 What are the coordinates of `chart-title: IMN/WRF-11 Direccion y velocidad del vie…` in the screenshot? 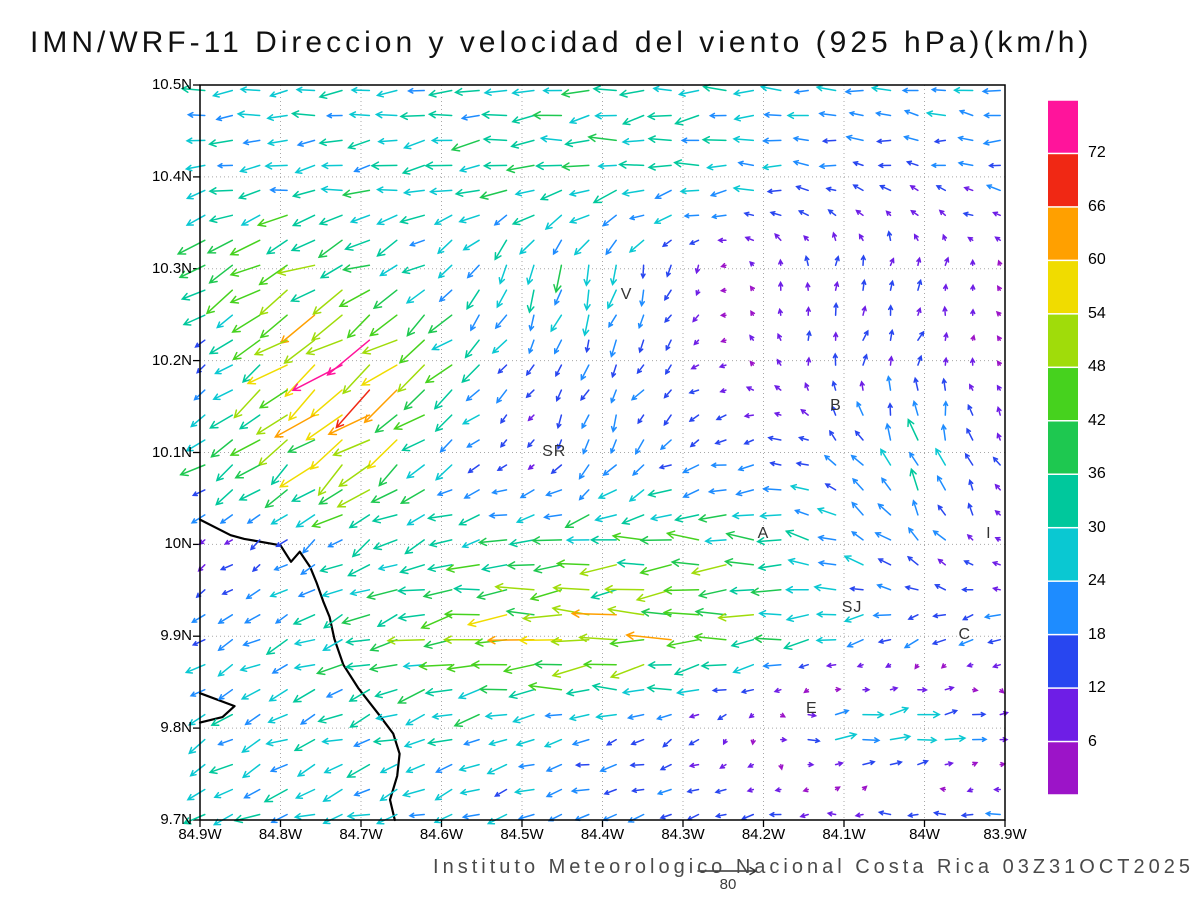 It's located at (561, 42).